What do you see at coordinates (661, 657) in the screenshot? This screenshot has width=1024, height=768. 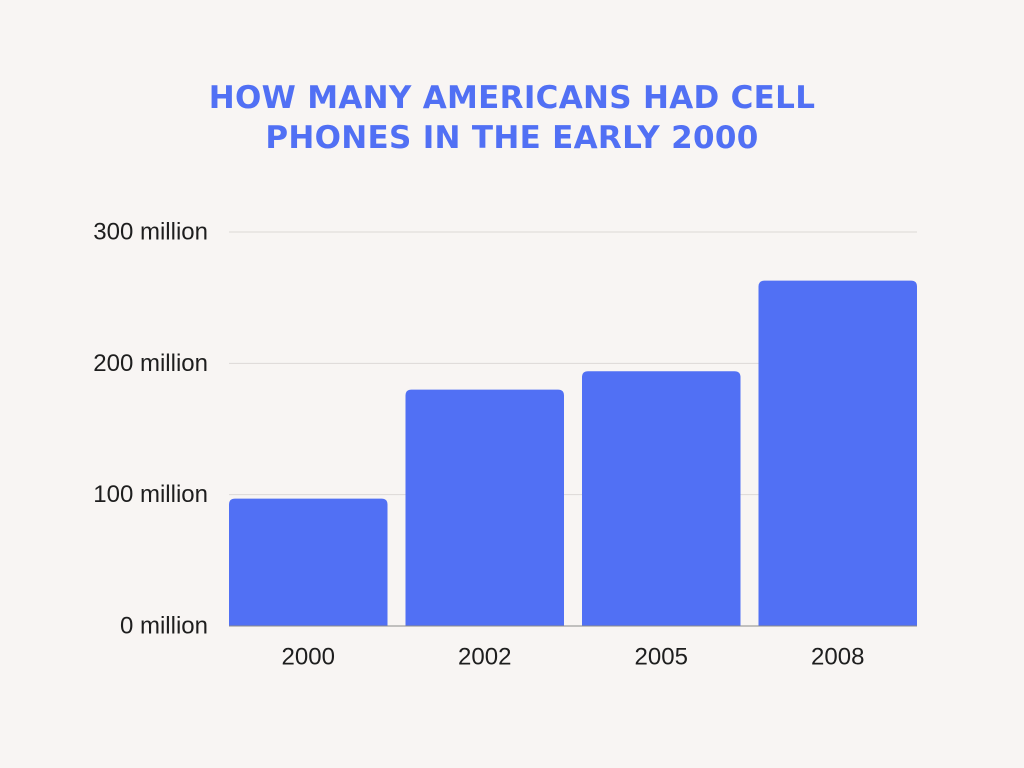 I see `x-tick-label: 2005` at bounding box center [661, 657].